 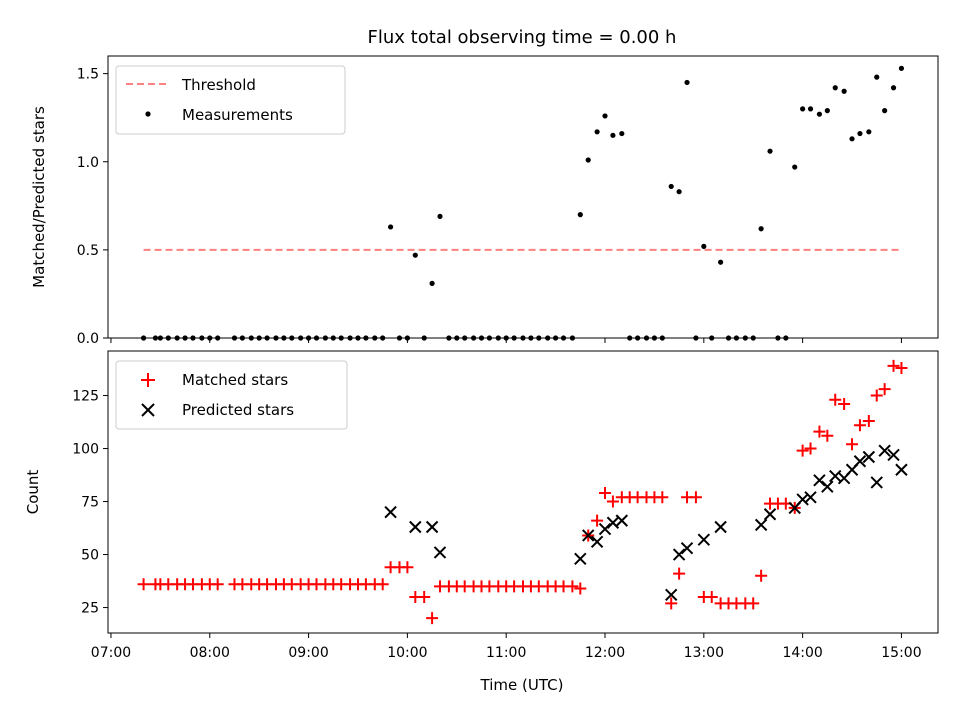 What do you see at coordinates (238, 410) in the screenshot?
I see `legend-predicted-label: Predicted stars` at bounding box center [238, 410].